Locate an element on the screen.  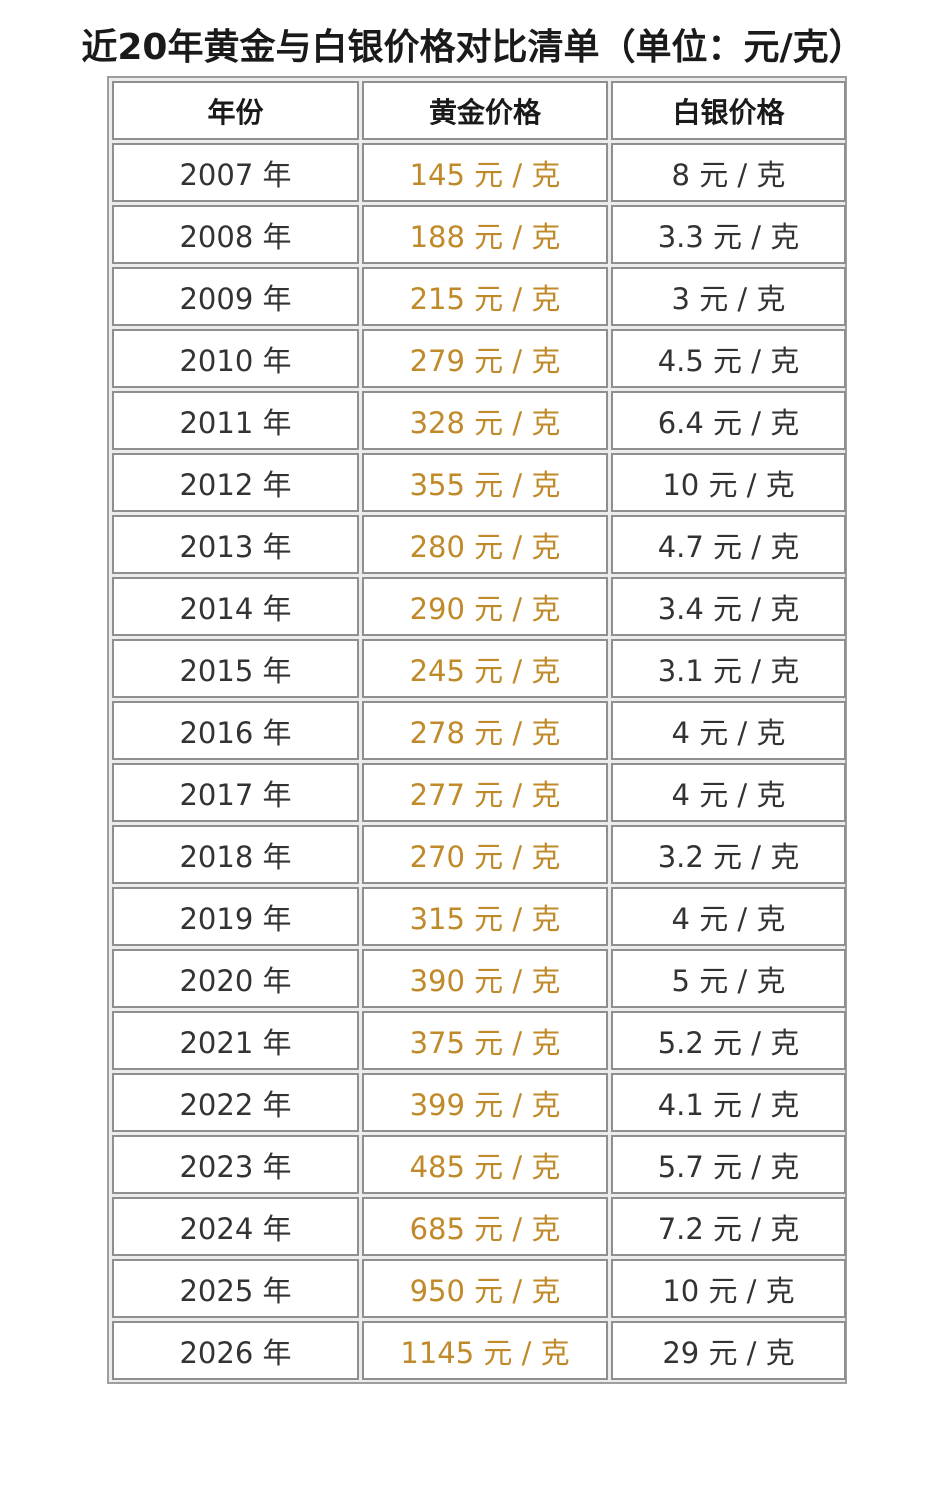
header-silver-price: 白银价格 is located at coordinates (728, 110).